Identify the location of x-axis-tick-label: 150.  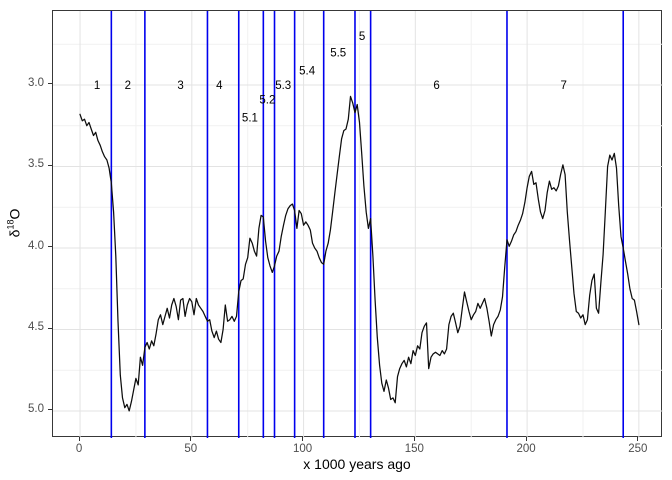
(414, 449).